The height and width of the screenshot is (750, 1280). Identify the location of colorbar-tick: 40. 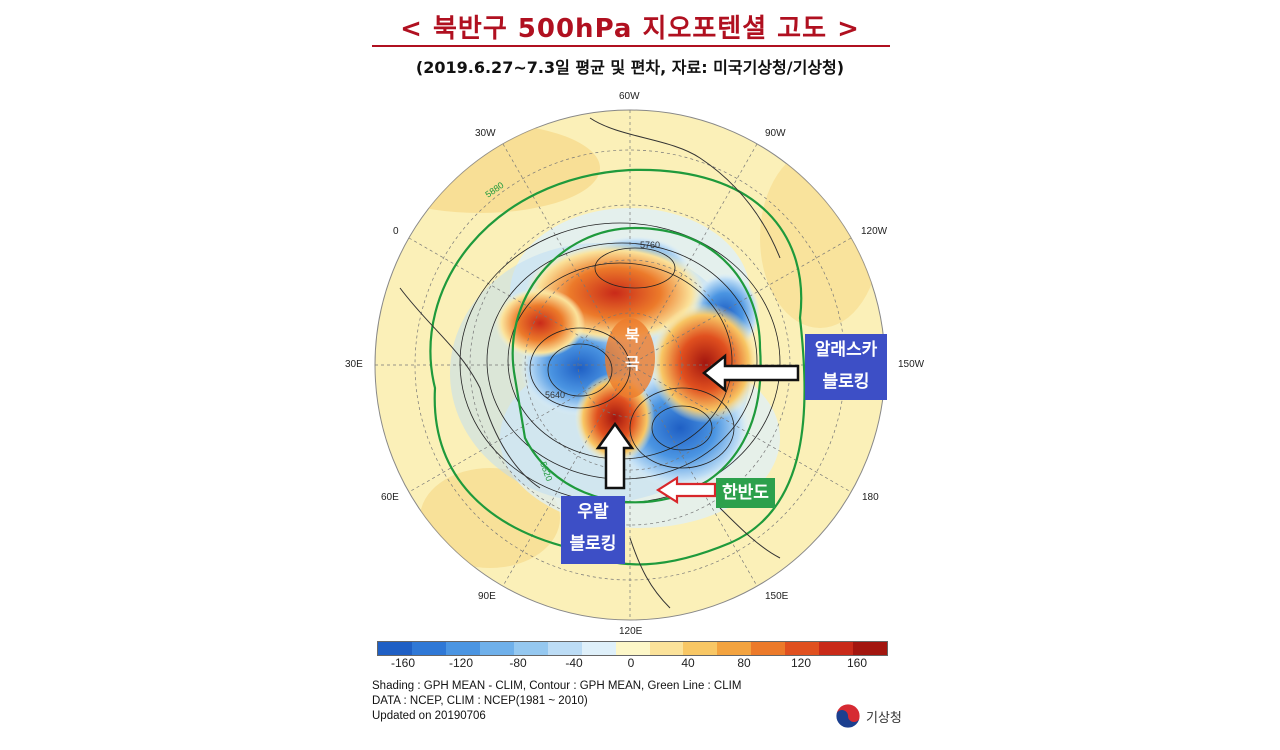
(688, 663).